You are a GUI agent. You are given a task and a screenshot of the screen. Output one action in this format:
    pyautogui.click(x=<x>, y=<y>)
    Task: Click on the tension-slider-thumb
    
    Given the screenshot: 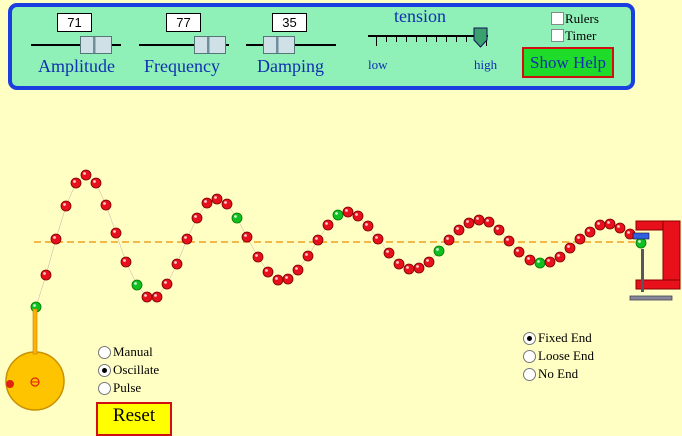 What is the action you would take?
    pyautogui.click(x=481, y=38)
    